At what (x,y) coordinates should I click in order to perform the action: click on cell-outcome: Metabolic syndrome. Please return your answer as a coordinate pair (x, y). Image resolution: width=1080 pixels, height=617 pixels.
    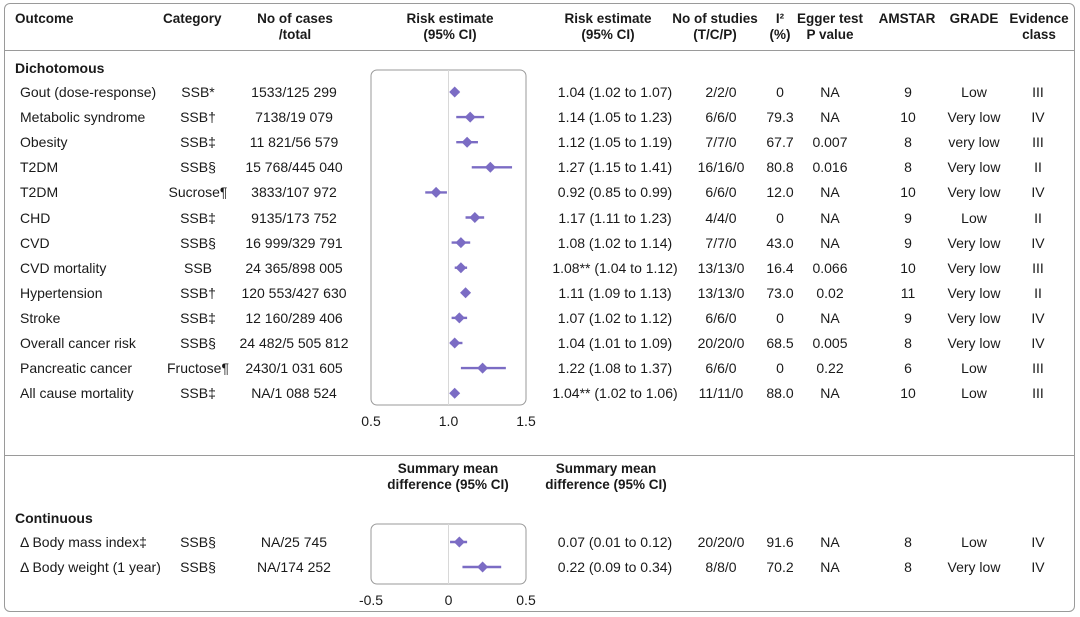
    Looking at the image, I should click on (83, 117).